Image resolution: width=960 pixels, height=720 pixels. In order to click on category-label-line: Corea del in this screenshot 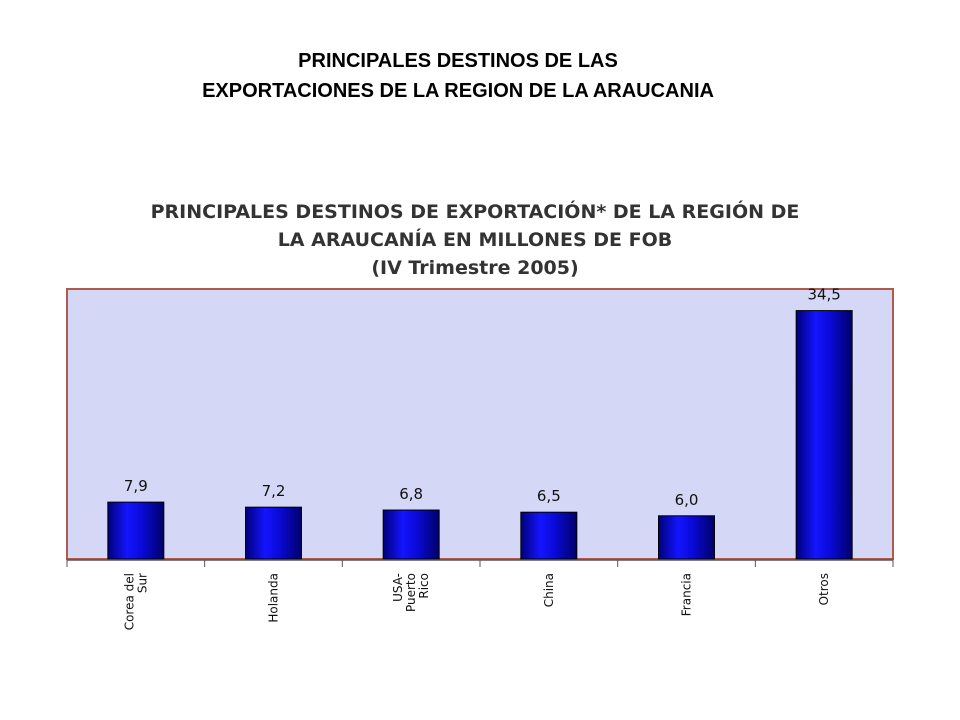, I will do `click(129, 601)`.